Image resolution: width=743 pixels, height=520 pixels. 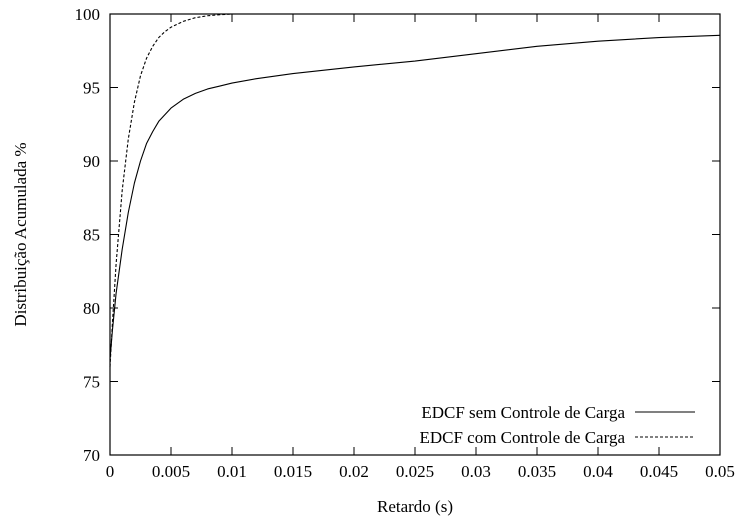 I want to click on x-tick-label: 0.035, so click(x=537, y=471).